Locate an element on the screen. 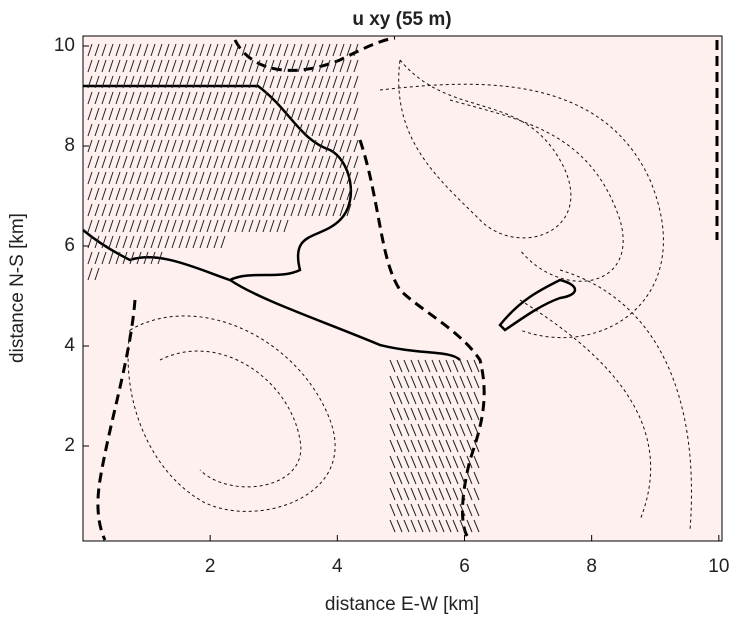 The height and width of the screenshot is (623, 735). boundary-line is located at coordinates (345, 319).